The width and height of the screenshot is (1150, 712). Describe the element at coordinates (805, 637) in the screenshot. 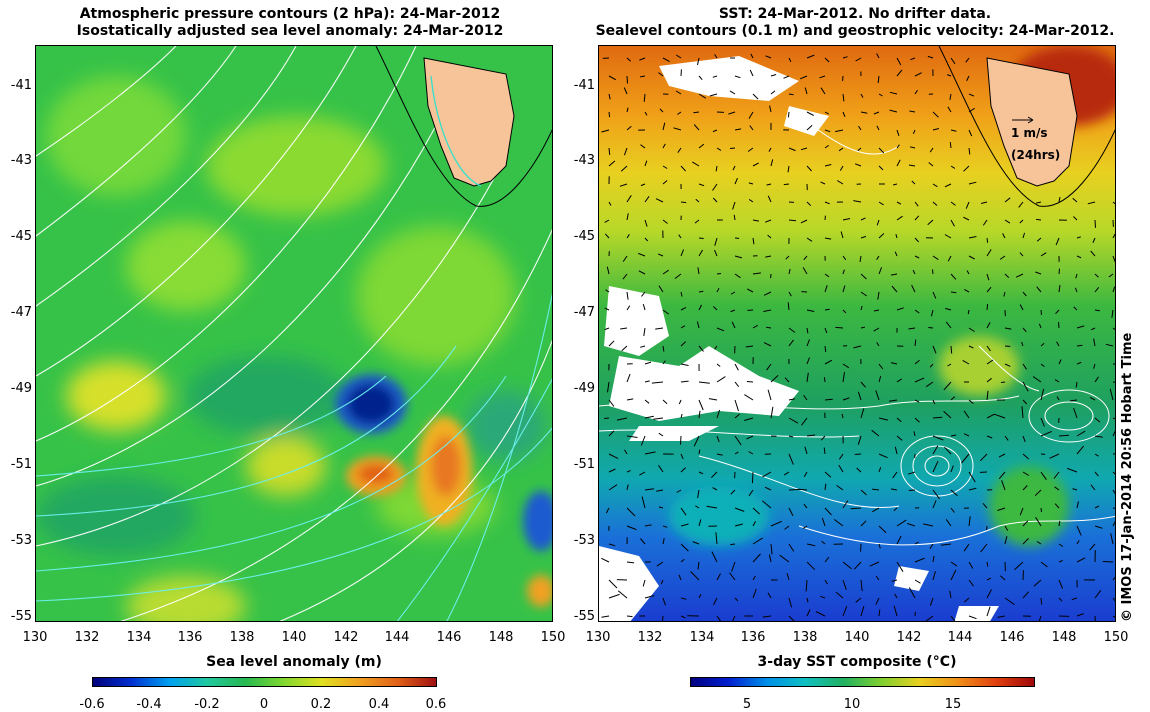

I see `x-tick-r: 138` at that location.